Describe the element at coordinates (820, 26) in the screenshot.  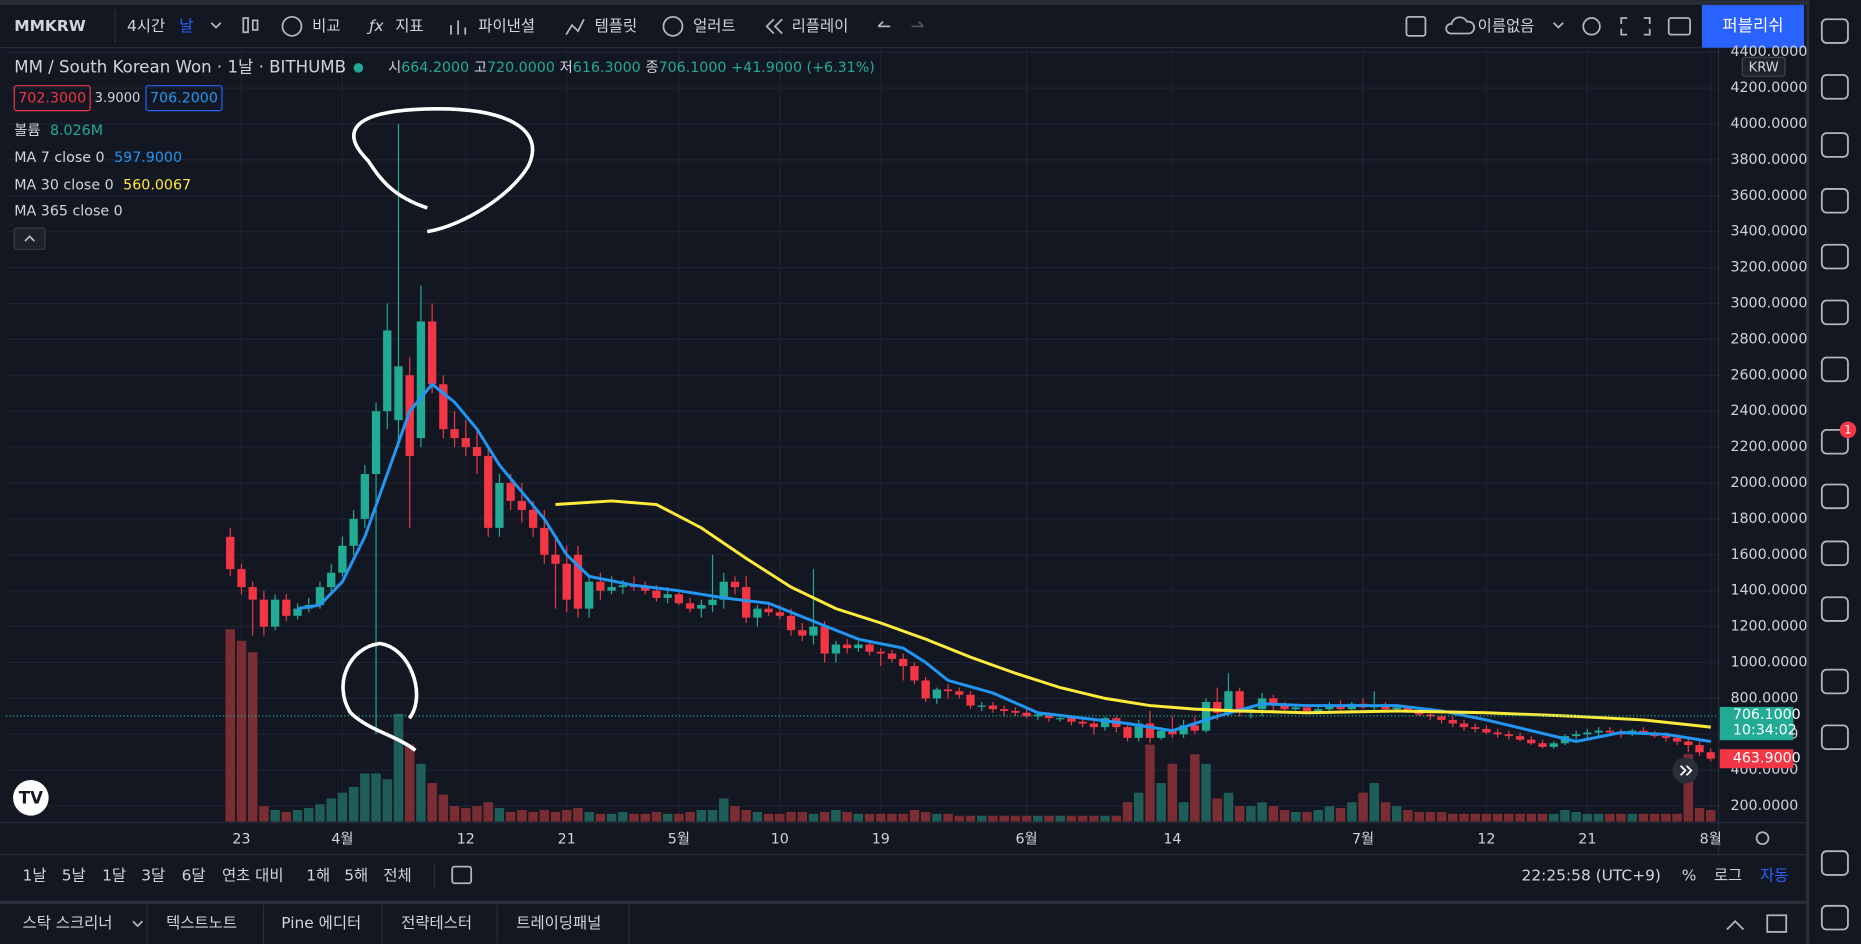
I see `toolbar-button: 리플레이` at that location.